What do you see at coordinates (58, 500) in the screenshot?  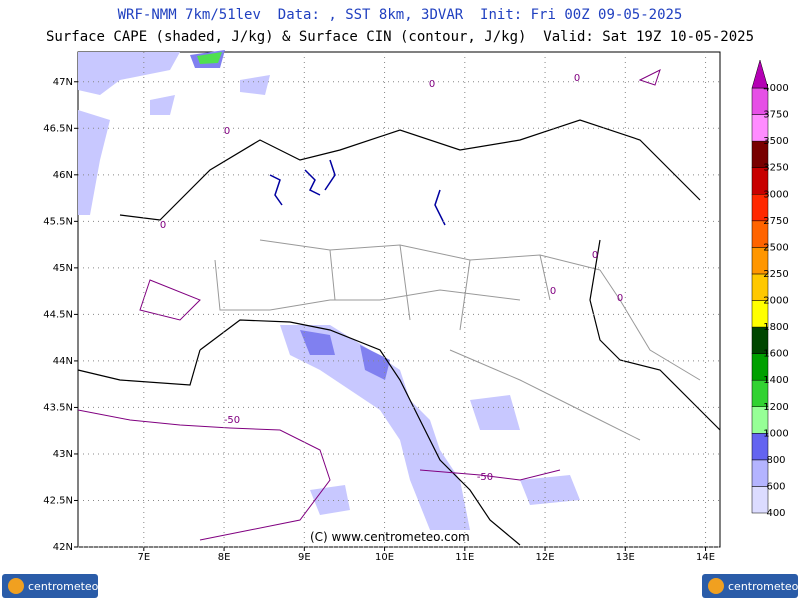 I see `y-tick-label: 42.5N` at bounding box center [58, 500].